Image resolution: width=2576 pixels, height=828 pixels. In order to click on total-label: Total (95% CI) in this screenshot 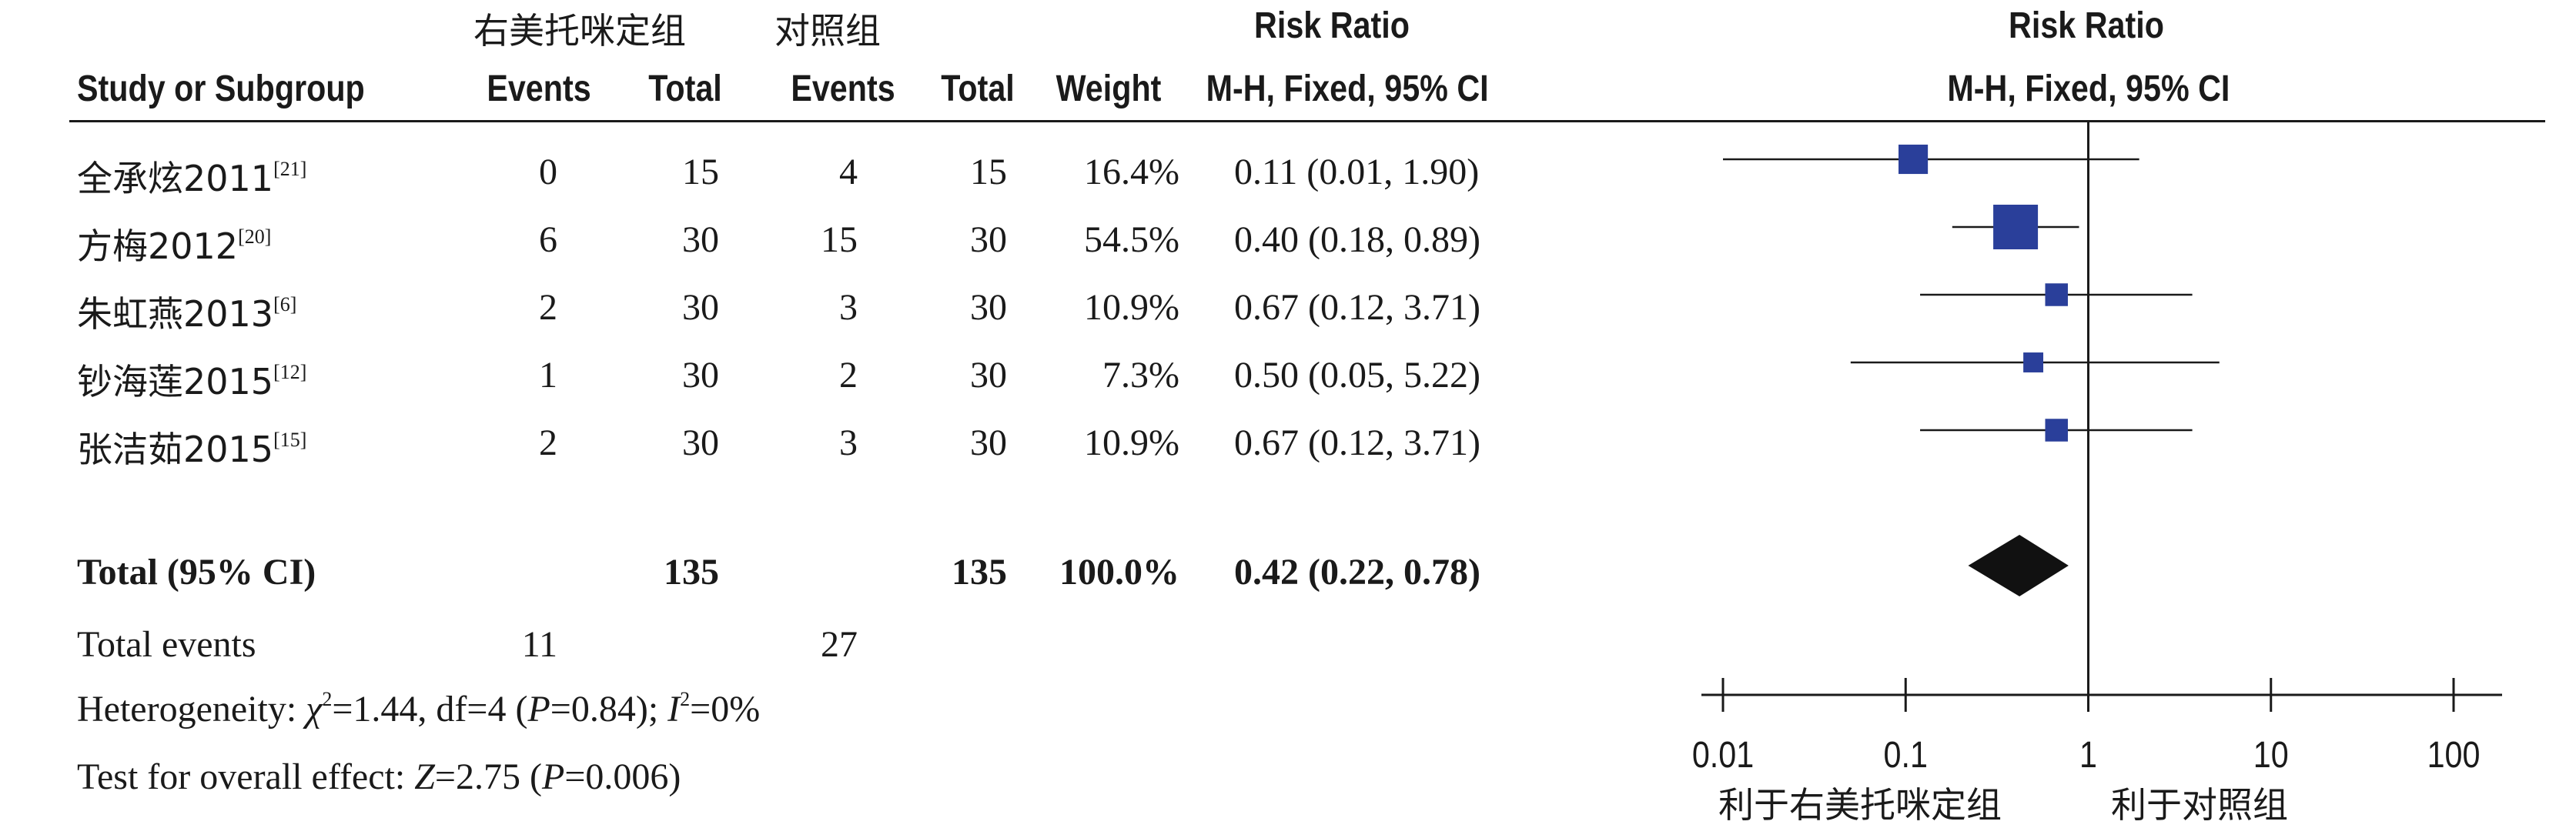, I will do `click(197, 572)`.